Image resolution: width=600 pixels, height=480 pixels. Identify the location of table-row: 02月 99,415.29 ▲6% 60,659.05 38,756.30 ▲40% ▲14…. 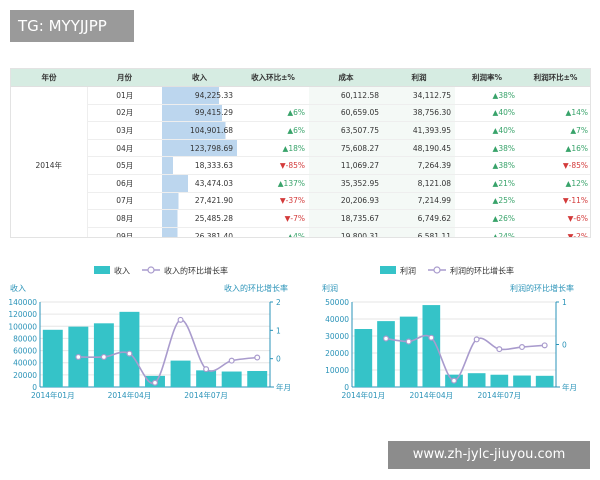
(300, 113).